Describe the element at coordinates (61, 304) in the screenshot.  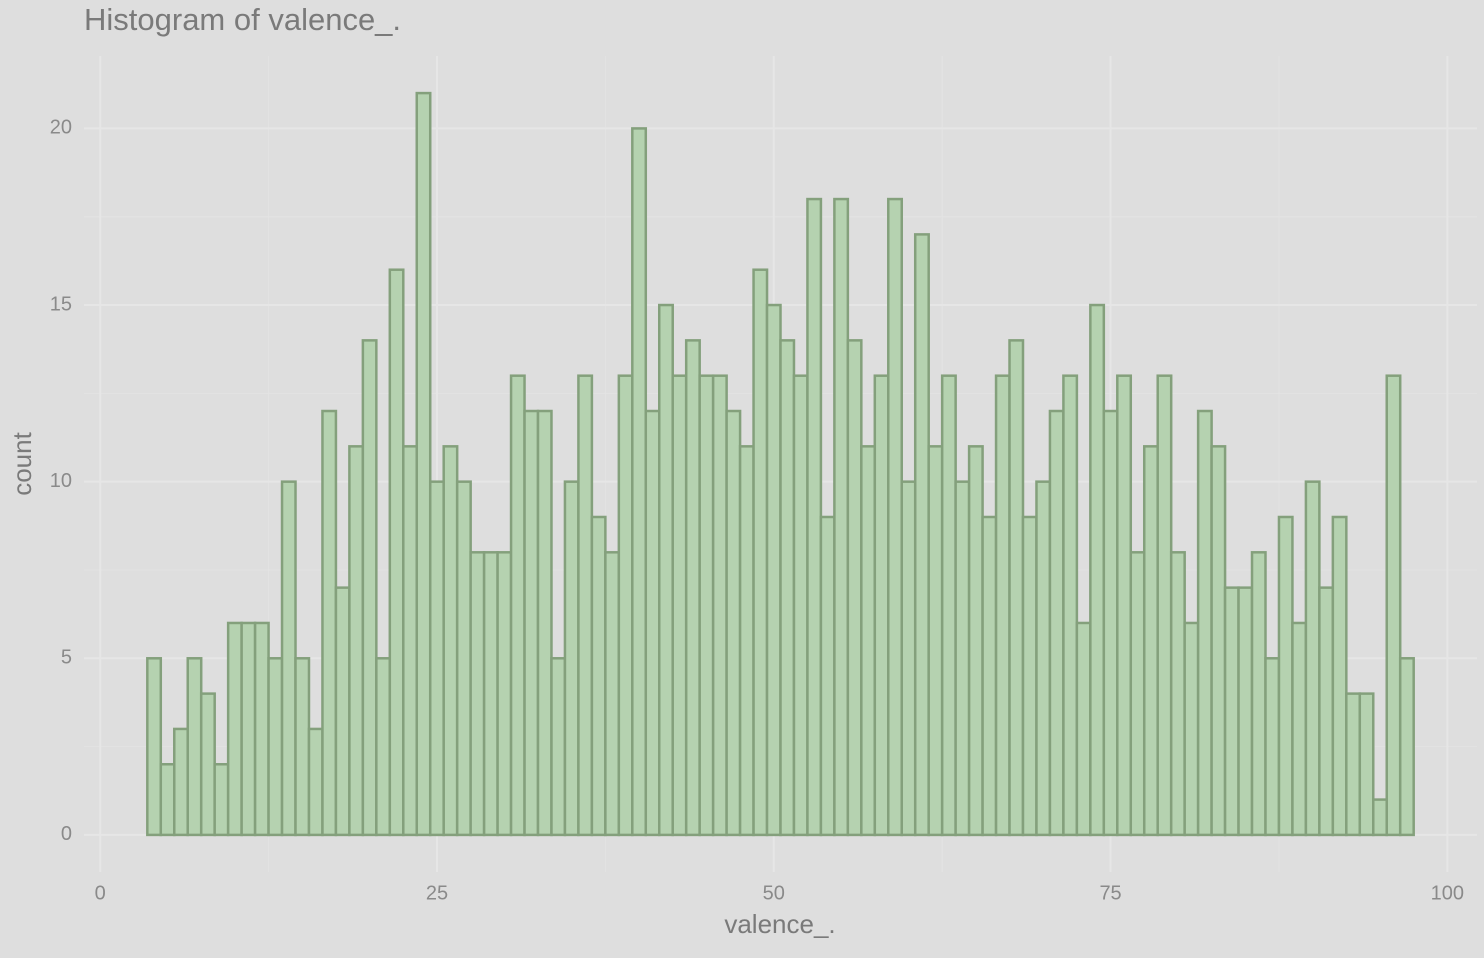
I see `y-tick-label: 15` at that location.